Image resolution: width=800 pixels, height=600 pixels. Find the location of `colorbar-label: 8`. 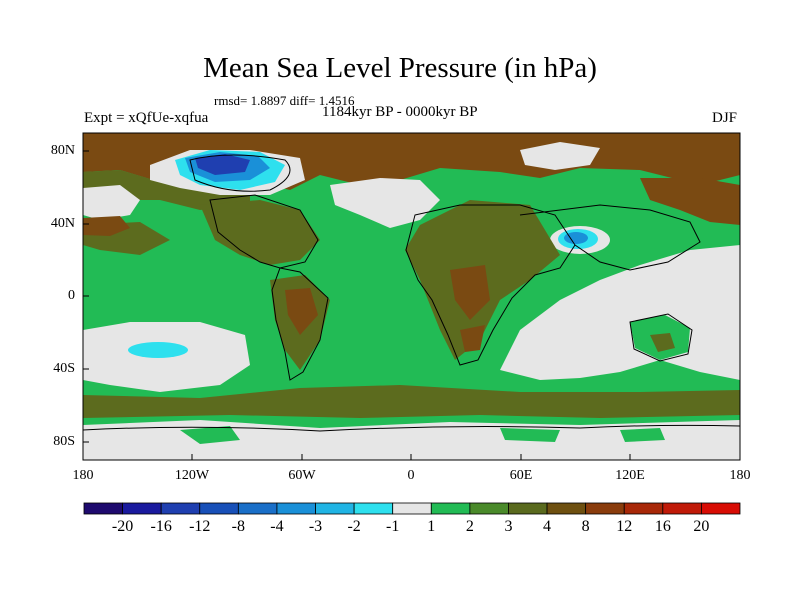

colorbar-label: 8 is located at coordinates (585, 526).